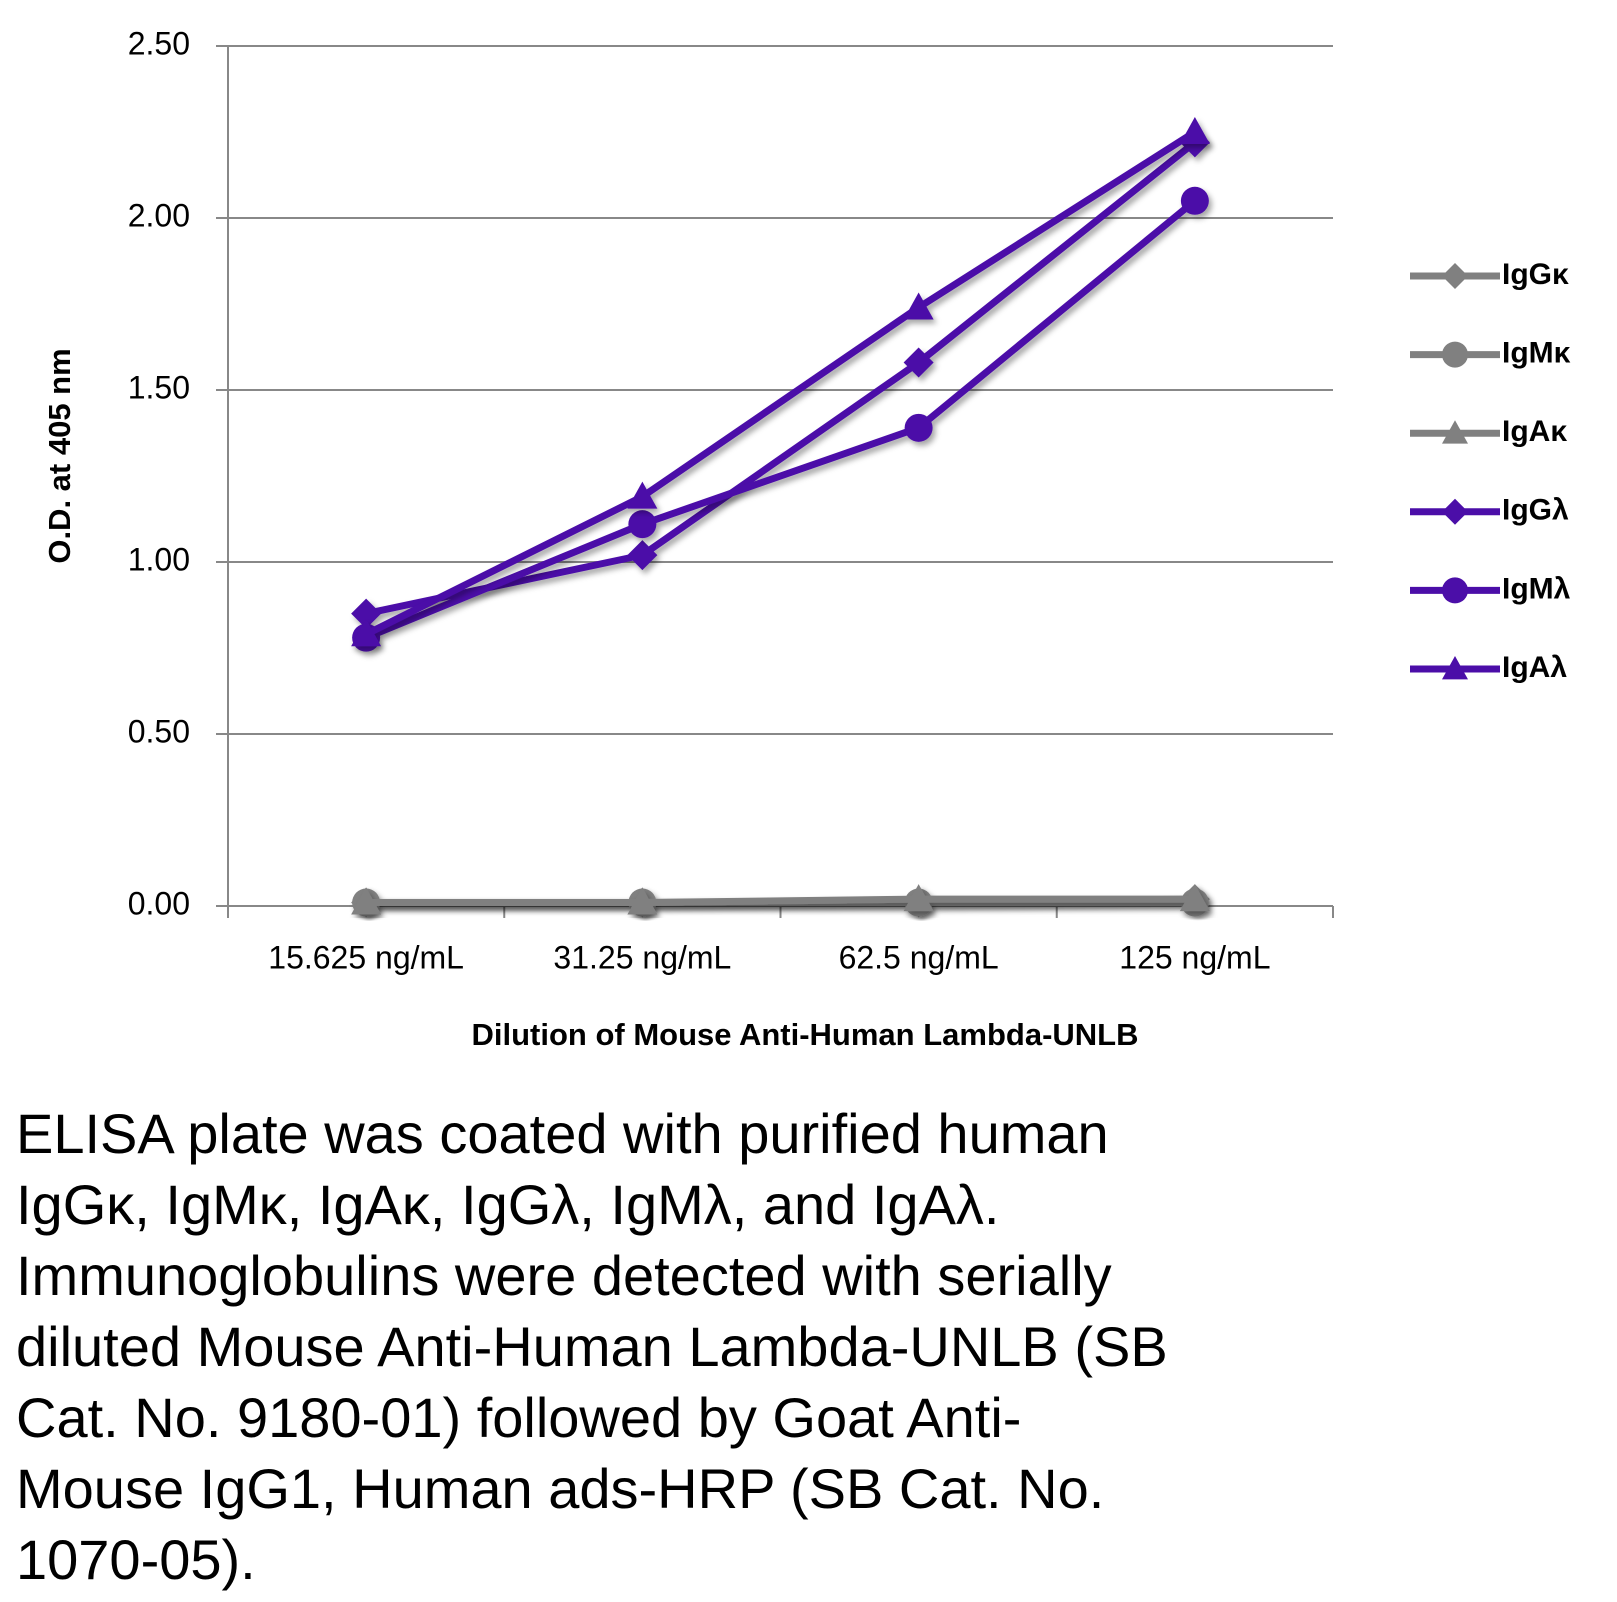 This screenshot has height=1602, width=1617. I want to click on x-tick-label: 31.25 ng/mL, so click(642, 957).